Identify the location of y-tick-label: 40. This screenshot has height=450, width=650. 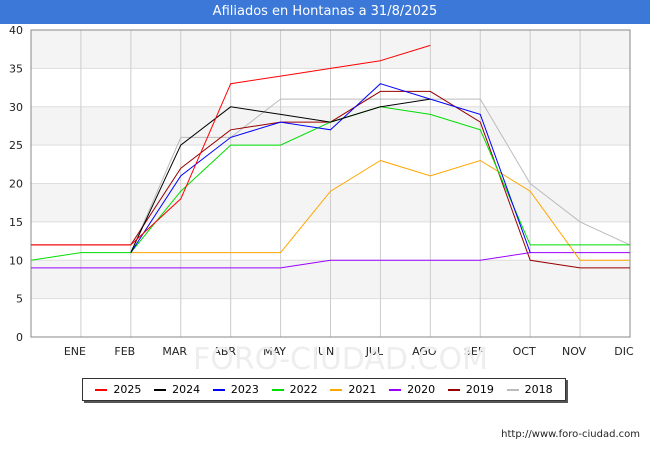
(16, 30).